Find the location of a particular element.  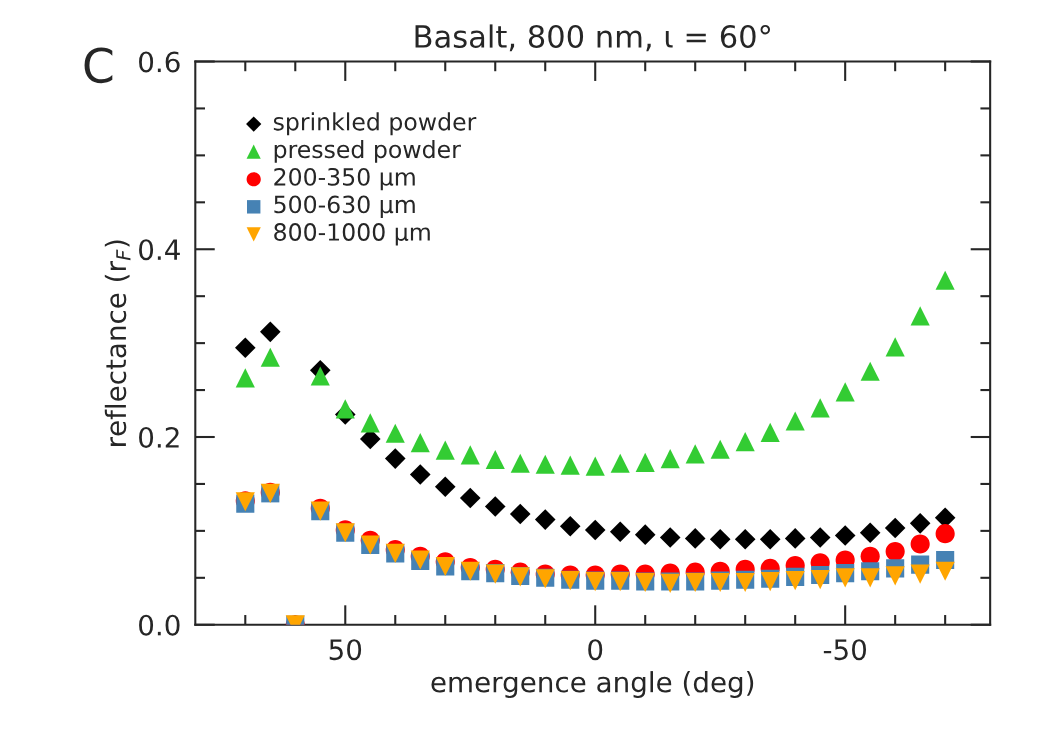

y-tick-label: 0.6 is located at coordinates (159, 62).